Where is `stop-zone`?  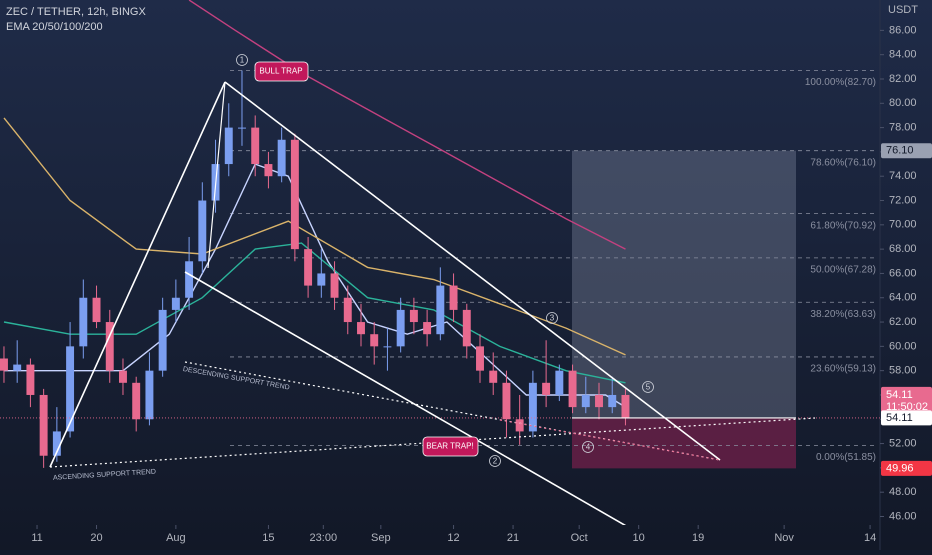
stop-zone is located at coordinates (684, 443).